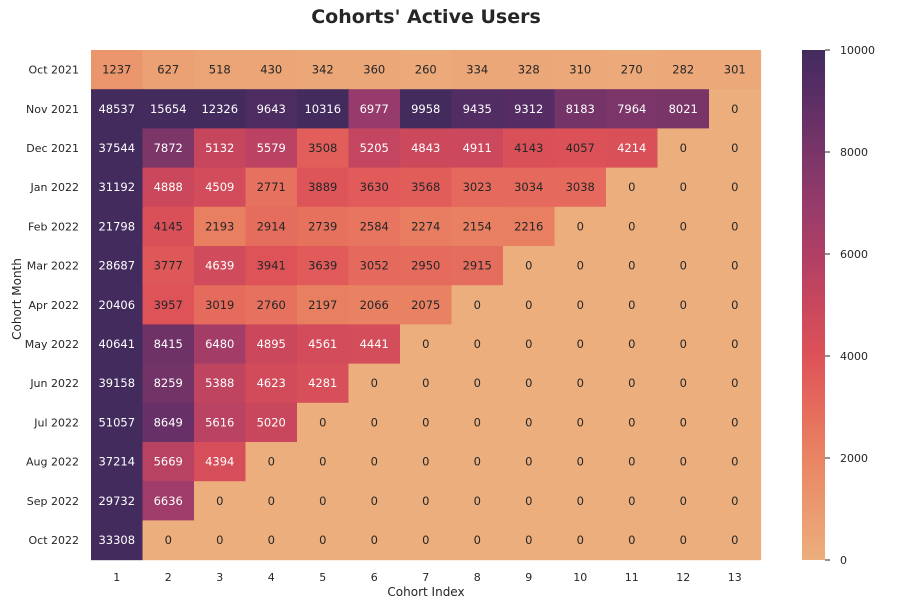 The height and width of the screenshot is (607, 910). Describe the element at coordinates (425, 226) in the screenshot. I see `cell-value-label: 2274` at that location.